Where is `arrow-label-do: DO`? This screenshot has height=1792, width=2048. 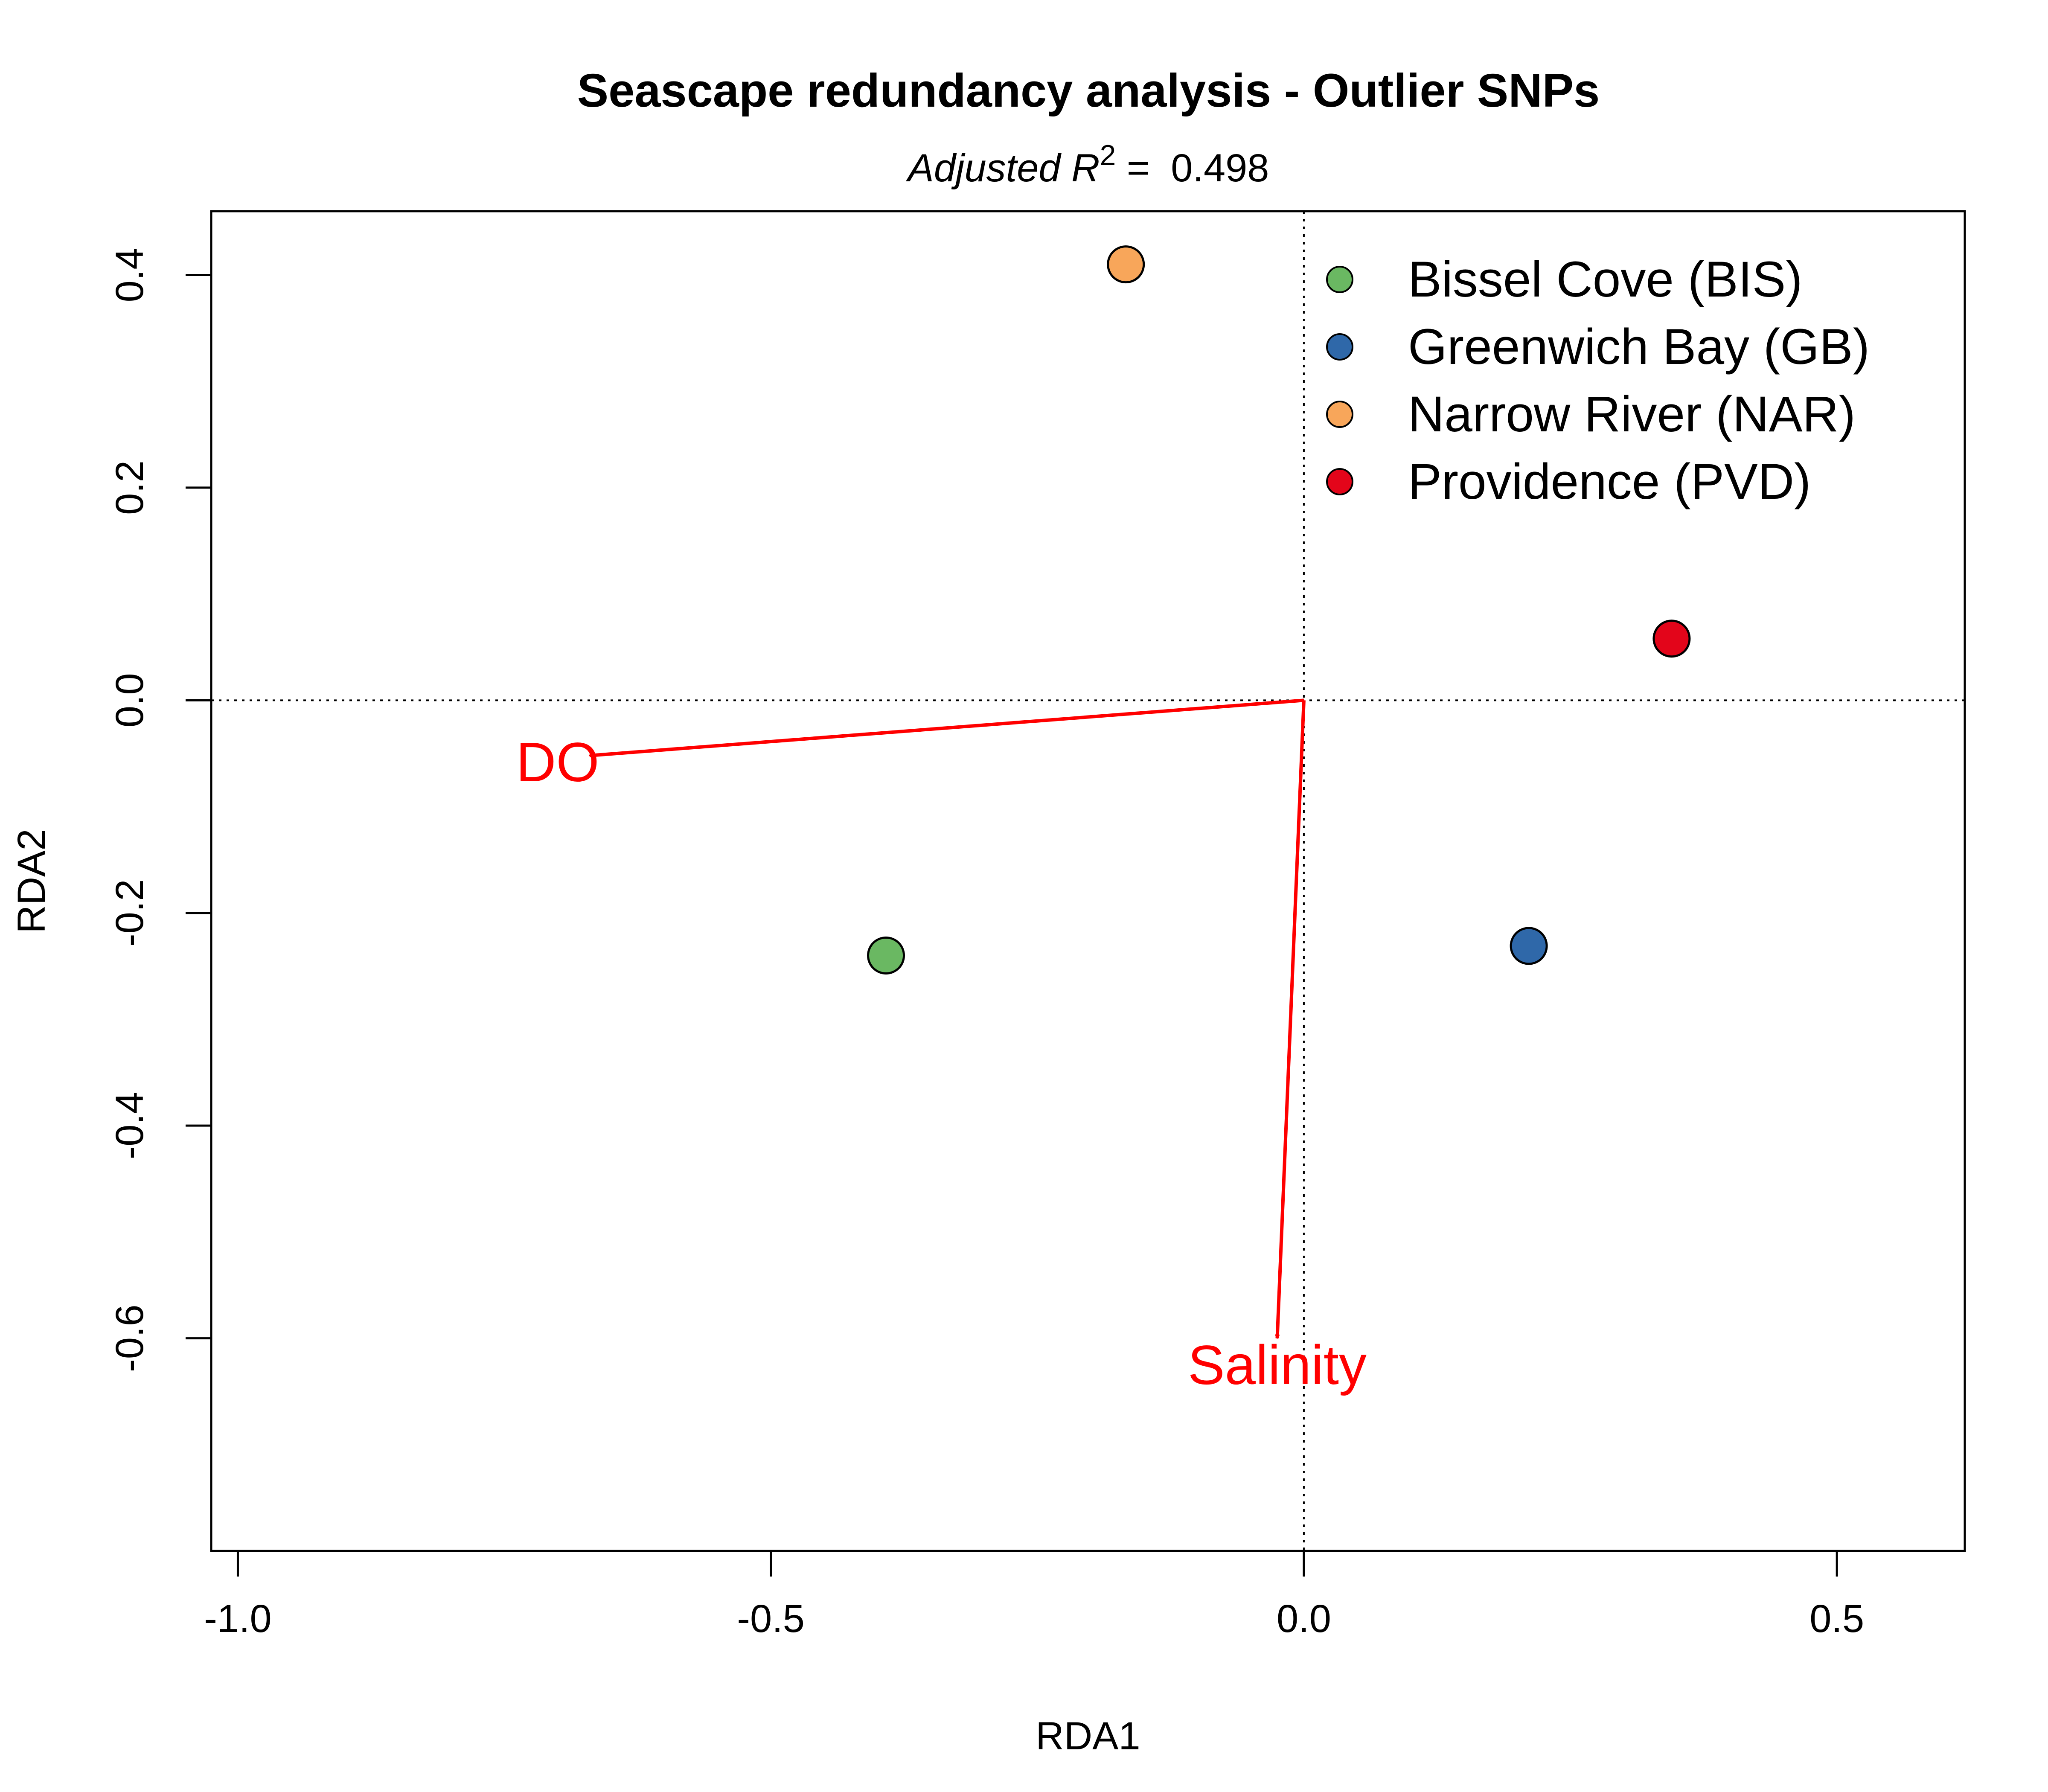
arrow-label-do: DO is located at coordinates (557, 762).